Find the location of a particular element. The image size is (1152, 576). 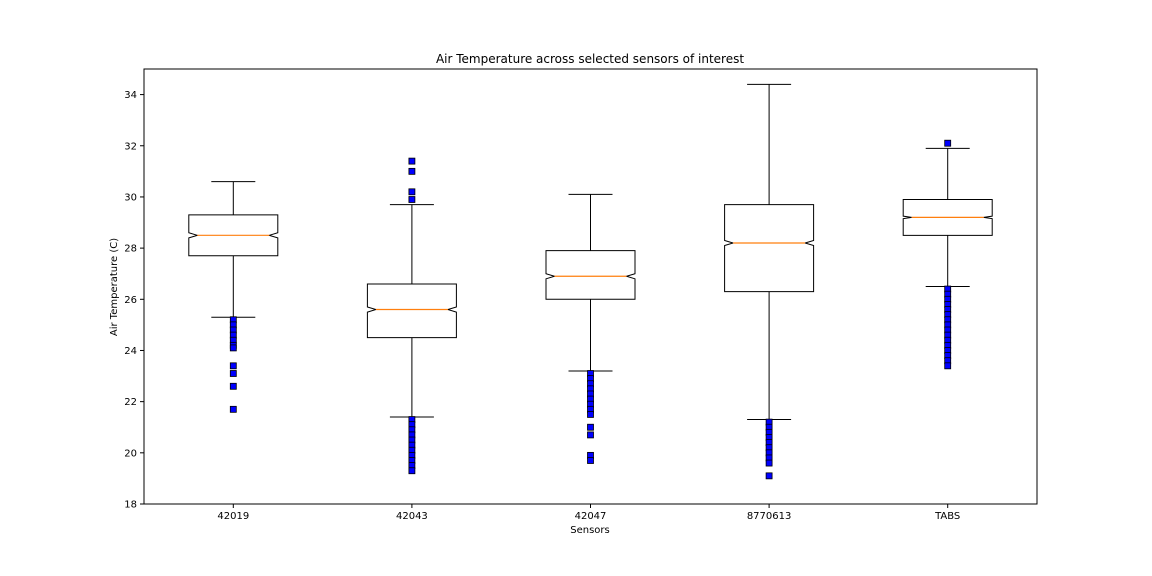

y-tick-label: 26 is located at coordinates (130, 300).